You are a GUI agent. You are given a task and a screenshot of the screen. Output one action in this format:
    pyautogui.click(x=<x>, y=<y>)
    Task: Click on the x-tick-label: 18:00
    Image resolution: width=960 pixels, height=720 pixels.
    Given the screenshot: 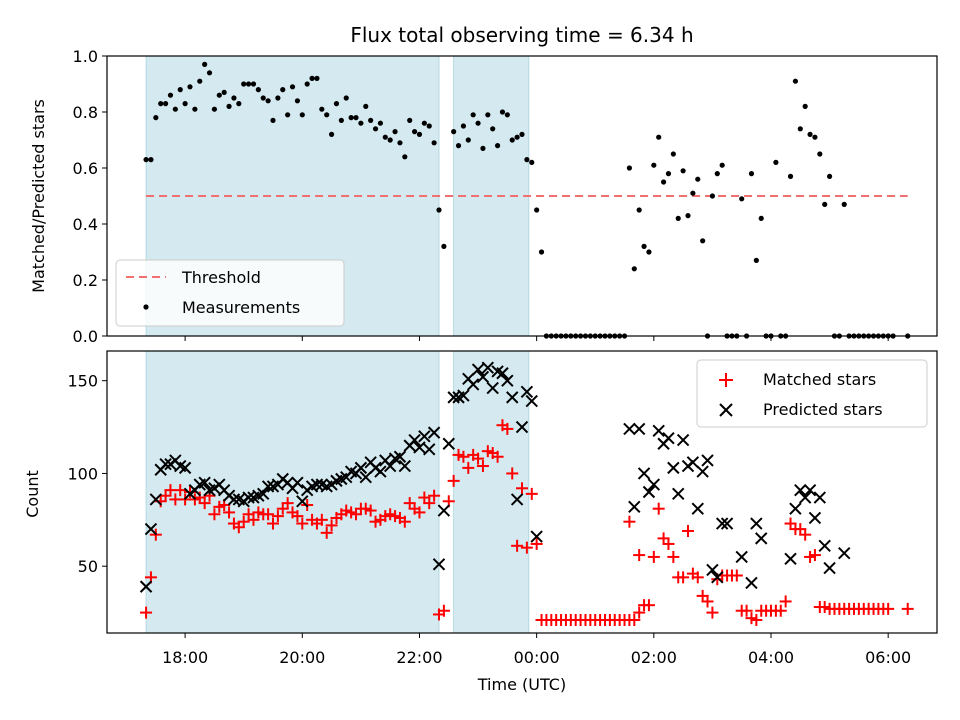 What is the action you would take?
    pyautogui.click(x=185, y=657)
    